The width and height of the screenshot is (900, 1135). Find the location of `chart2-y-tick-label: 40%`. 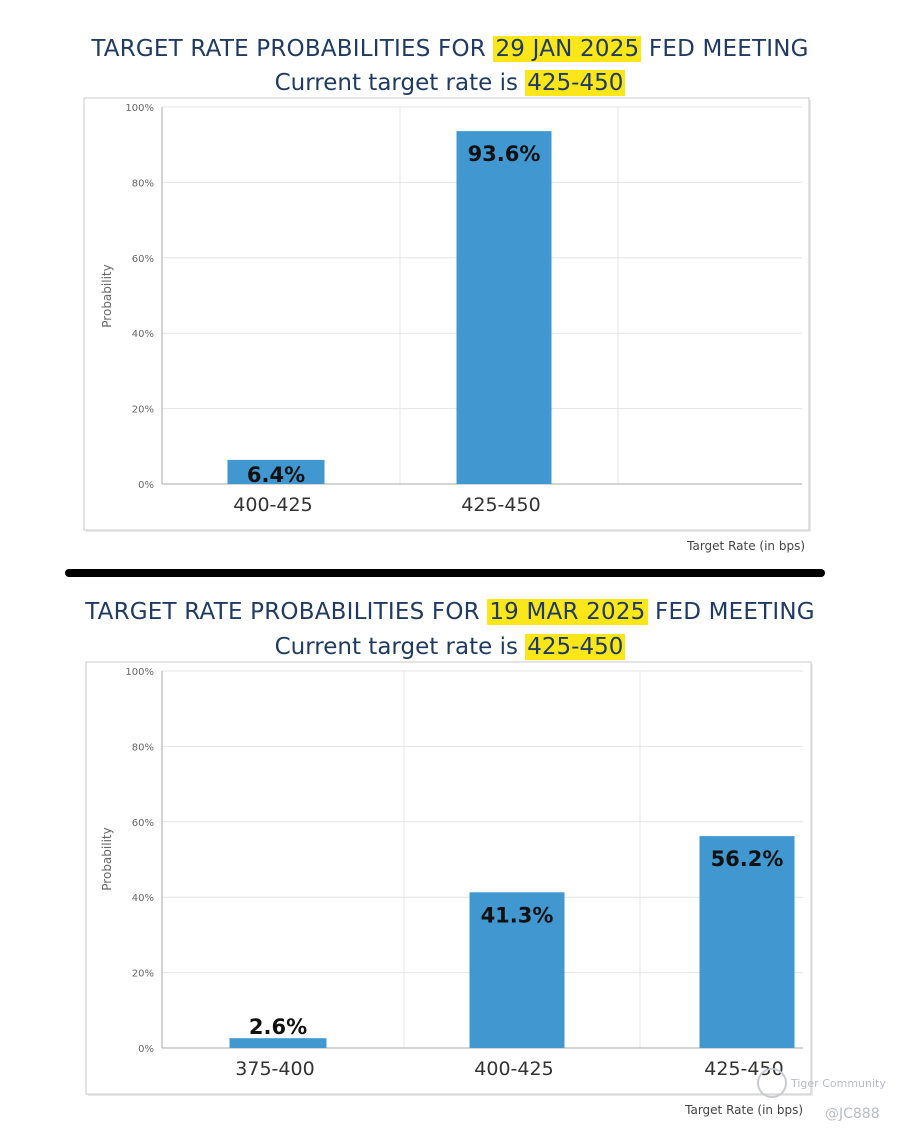

chart2-y-tick-label: 40% is located at coordinates (143, 898).